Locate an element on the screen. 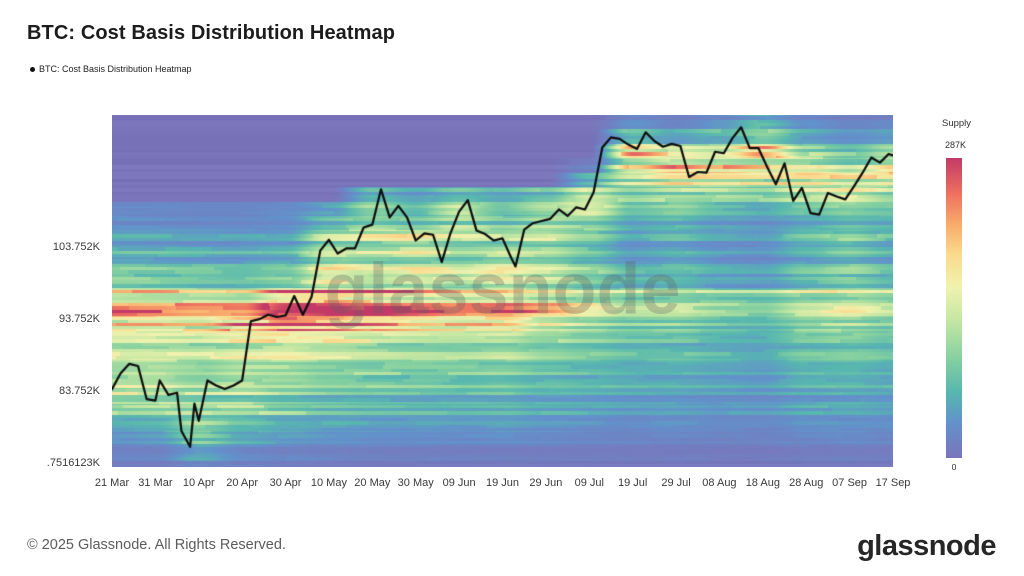 The width and height of the screenshot is (1024, 576). colorbar-title: Supply is located at coordinates (957, 123).